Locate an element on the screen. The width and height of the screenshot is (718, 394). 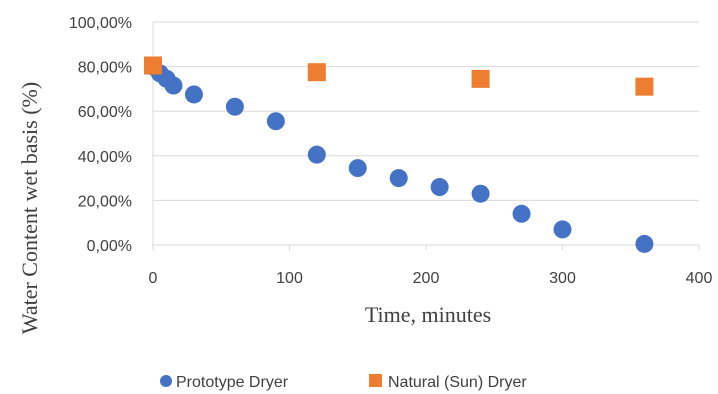
y-axis-ticks: 0,00% 20,00% 40,00% 60,00% 80,00% 100,00% is located at coordinates (100, 135).